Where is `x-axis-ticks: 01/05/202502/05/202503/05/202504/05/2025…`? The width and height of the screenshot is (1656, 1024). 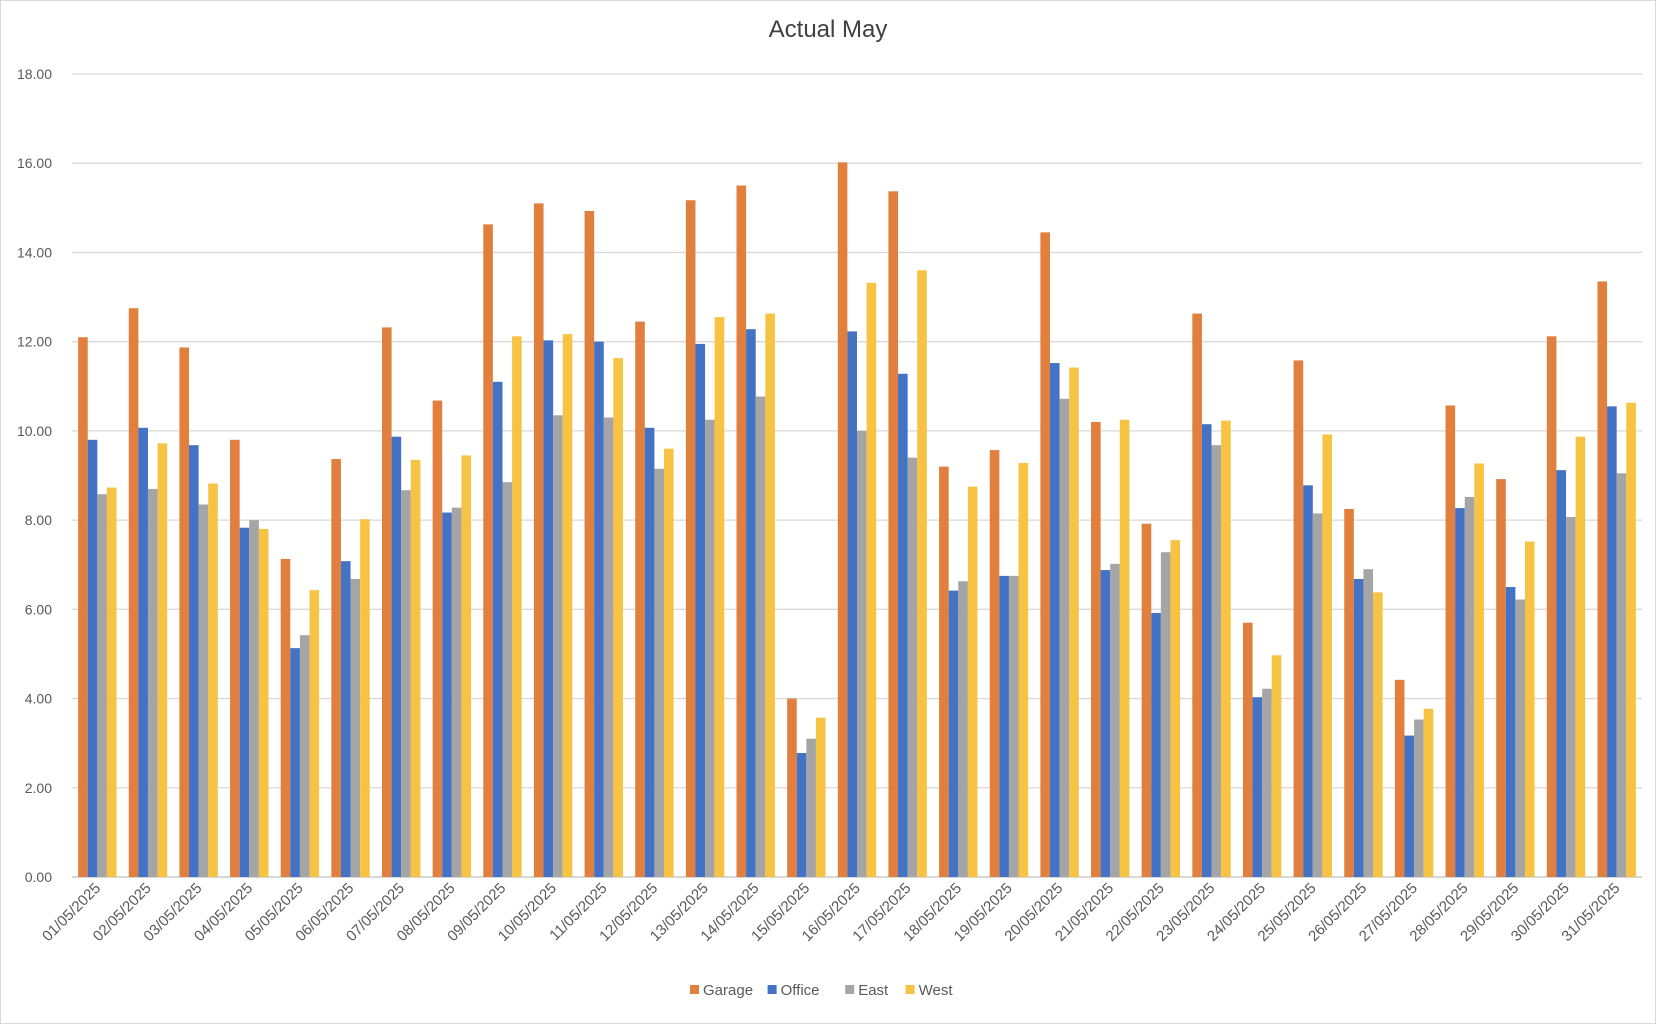
x-axis-ticks: 01/05/202502/05/202503/05/202504/05/2025… is located at coordinates (831, 912).